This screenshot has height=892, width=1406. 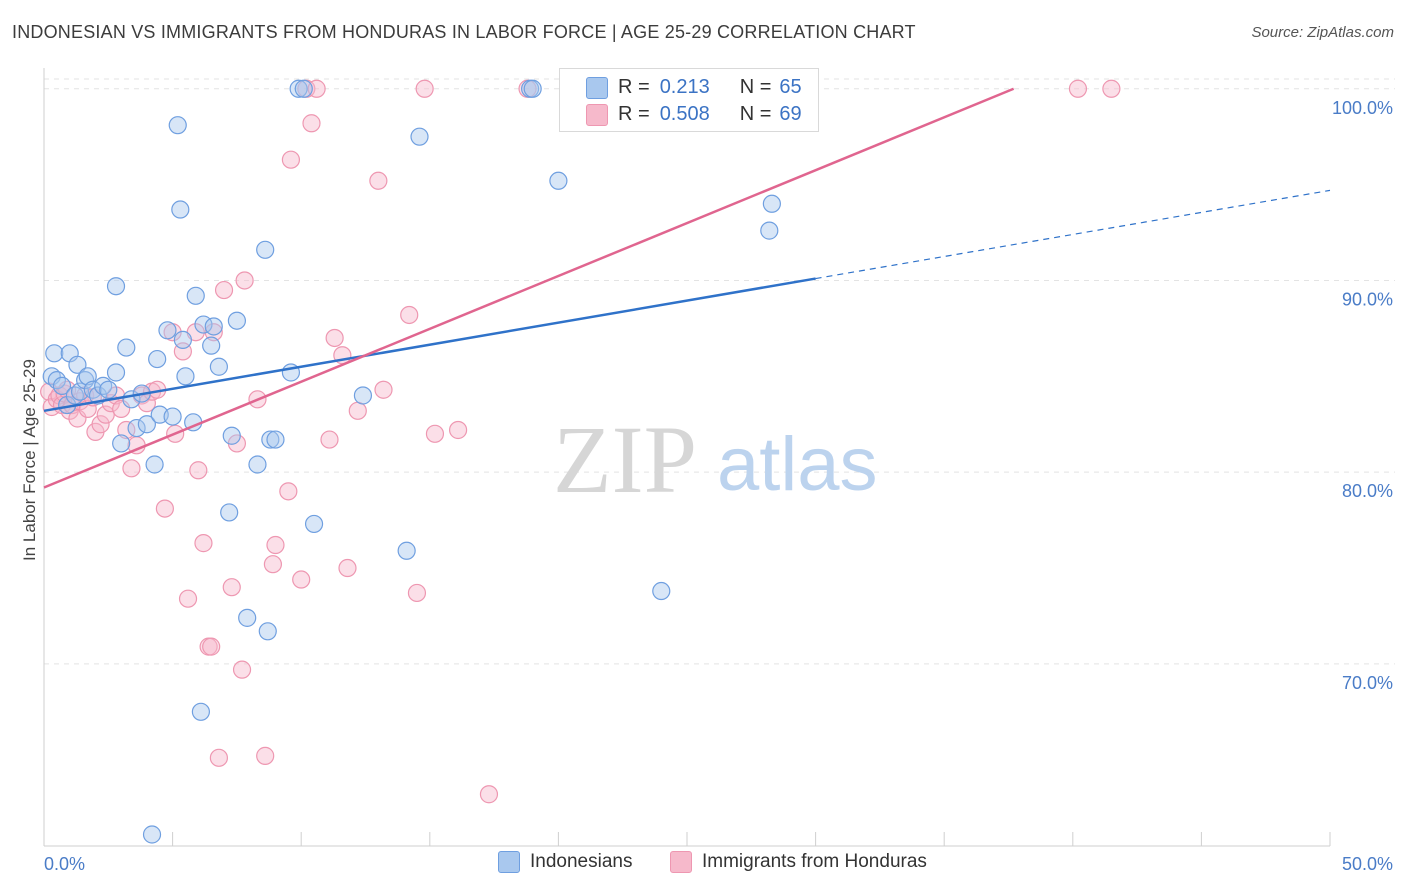 What do you see at coordinates (681, 862) in the screenshot?
I see `legend-swatch-pink` at bounding box center [681, 862].